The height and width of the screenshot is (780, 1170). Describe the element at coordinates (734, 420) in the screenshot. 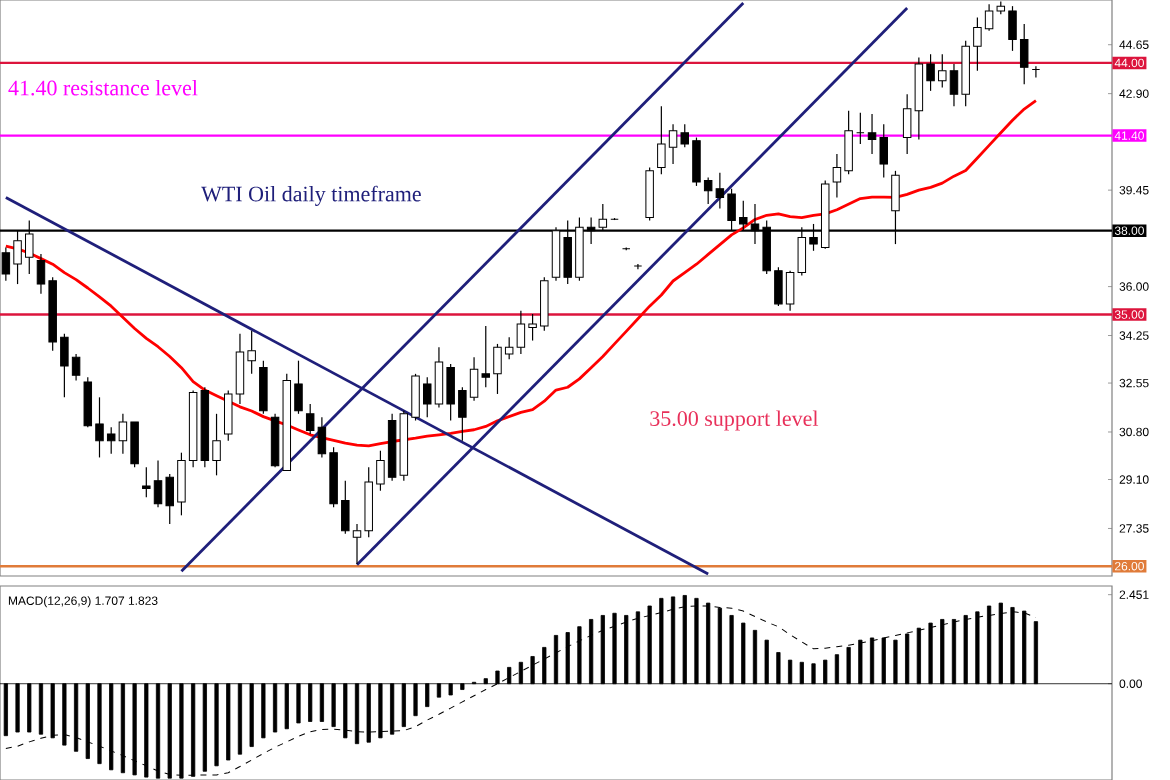

I see `annotation: 35.00 support level` at that location.